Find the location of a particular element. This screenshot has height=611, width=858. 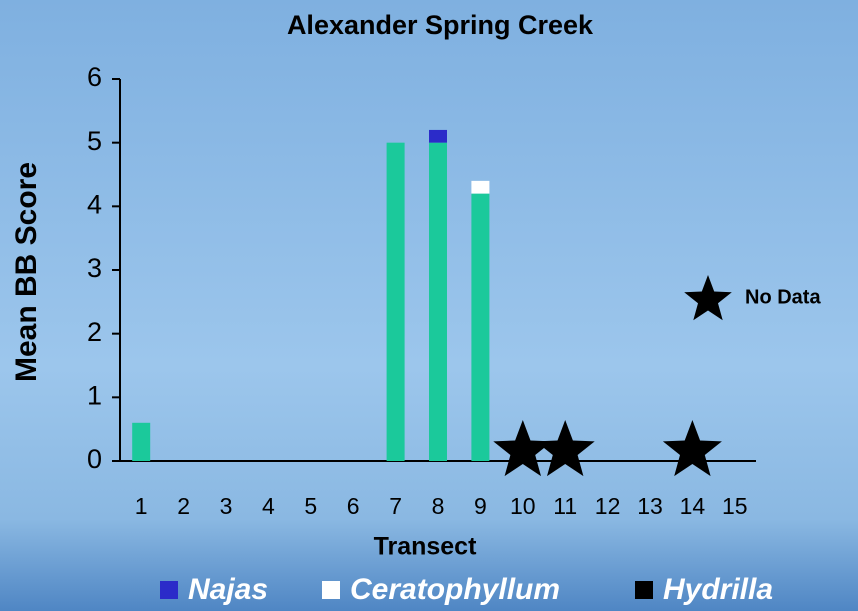

no-data-legend-star is located at coordinates (708, 298).